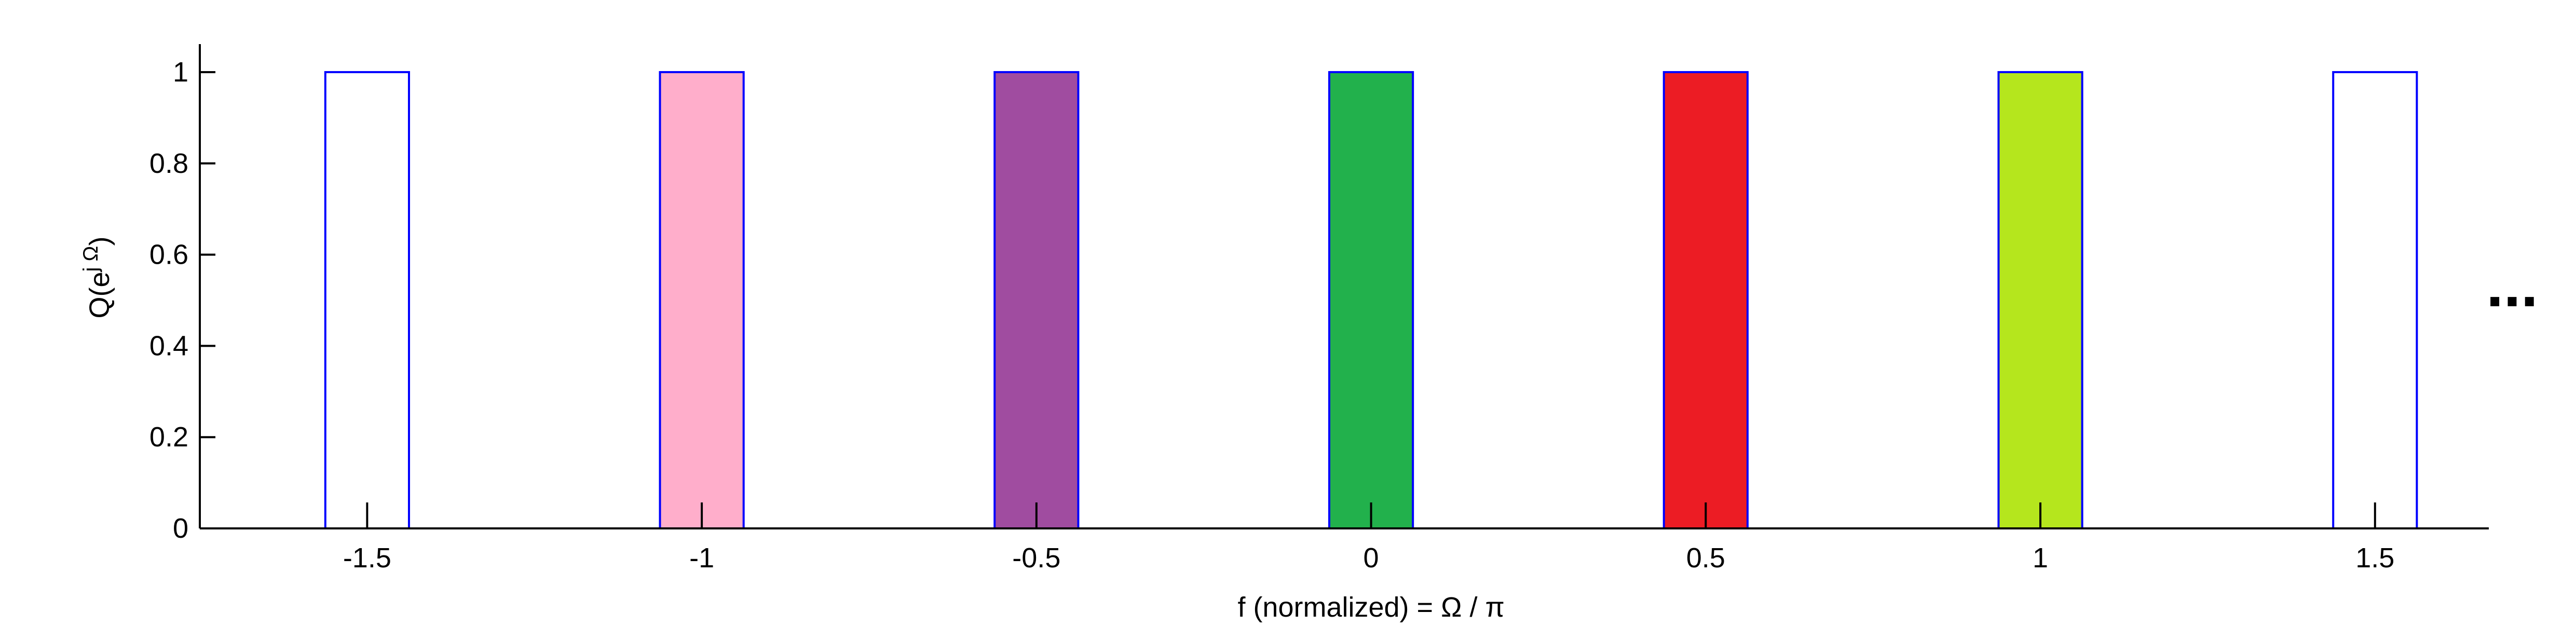 The height and width of the screenshot is (640, 2576). What do you see at coordinates (1036, 558) in the screenshot?
I see `x-tick-label-2: -0.5` at bounding box center [1036, 558].